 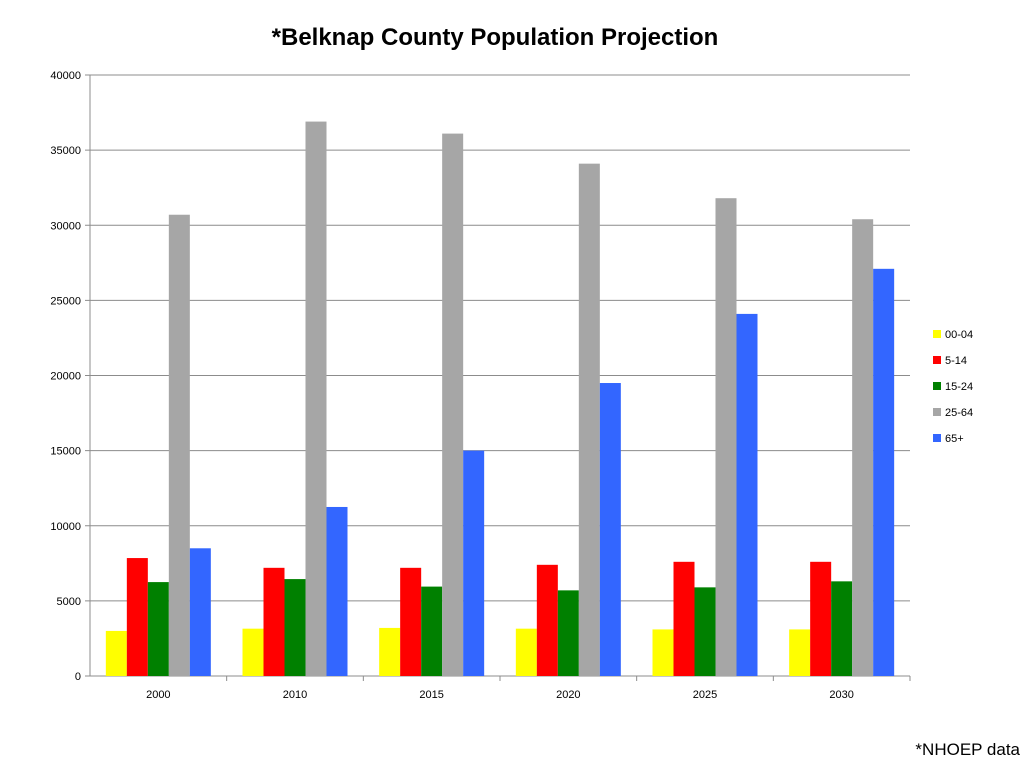 I want to click on bar-00-04-2015: 00-04 2015: 3200, so click(x=390, y=651).